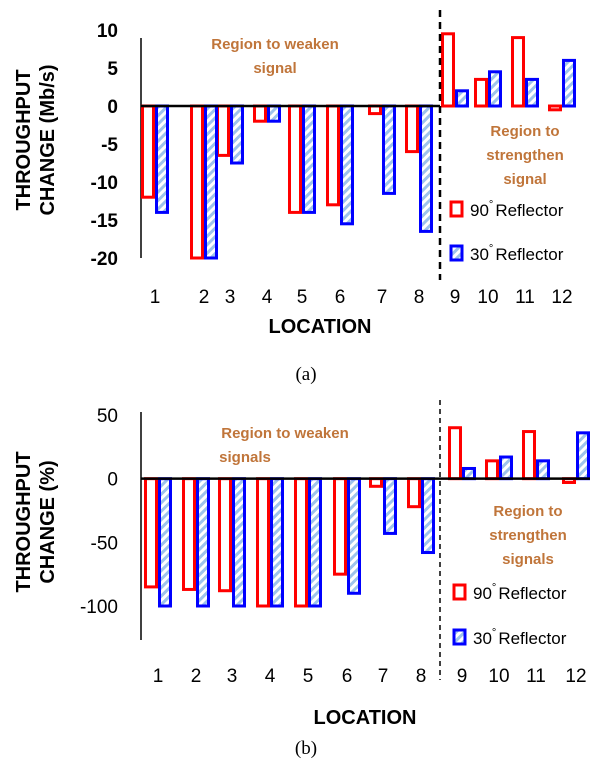  Describe the element at coordinates (306, 748) in the screenshot. I see `caption-b: (b)` at that location.